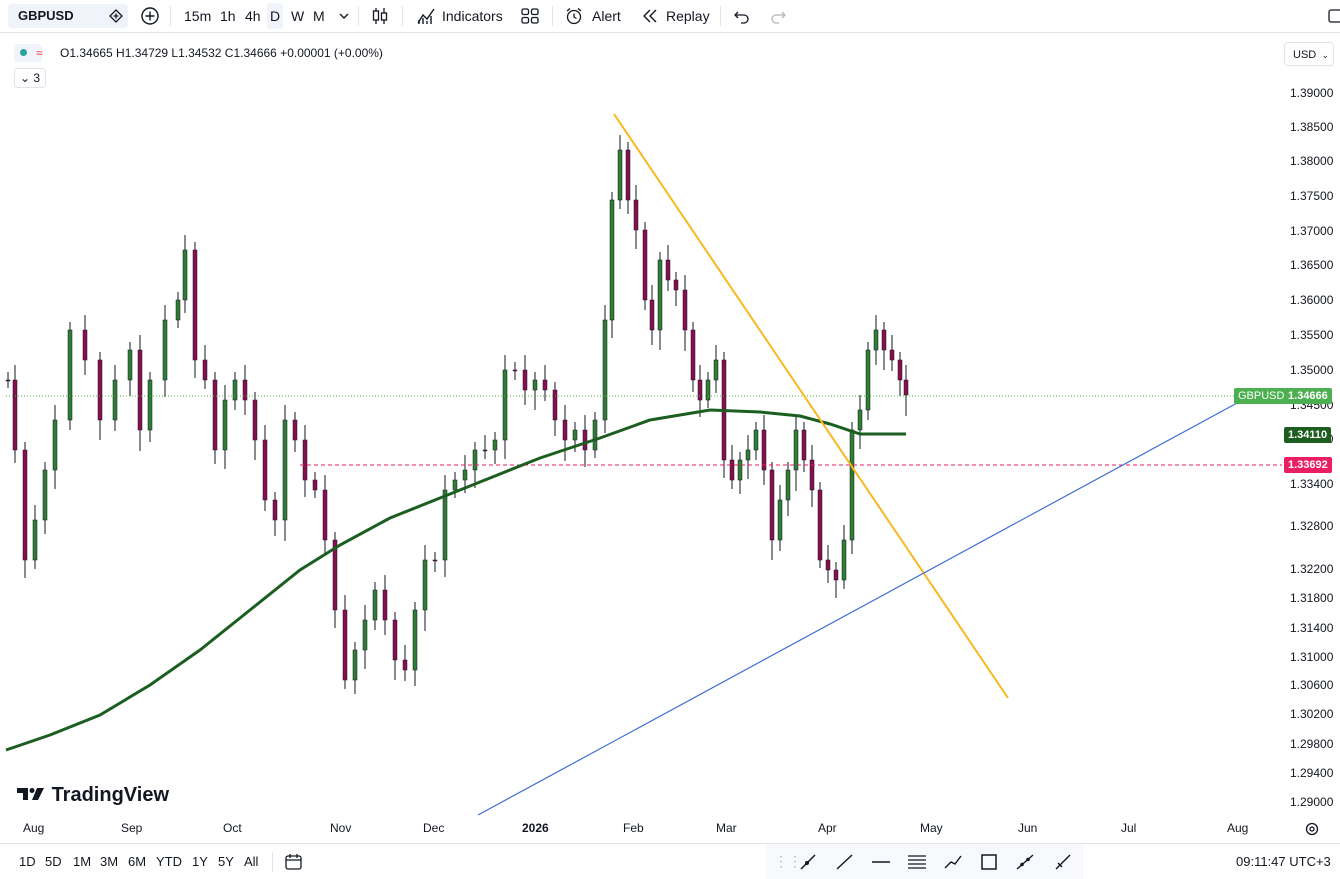 The image size is (1340, 879). I want to click on plus-circle-icon, so click(150, 16).